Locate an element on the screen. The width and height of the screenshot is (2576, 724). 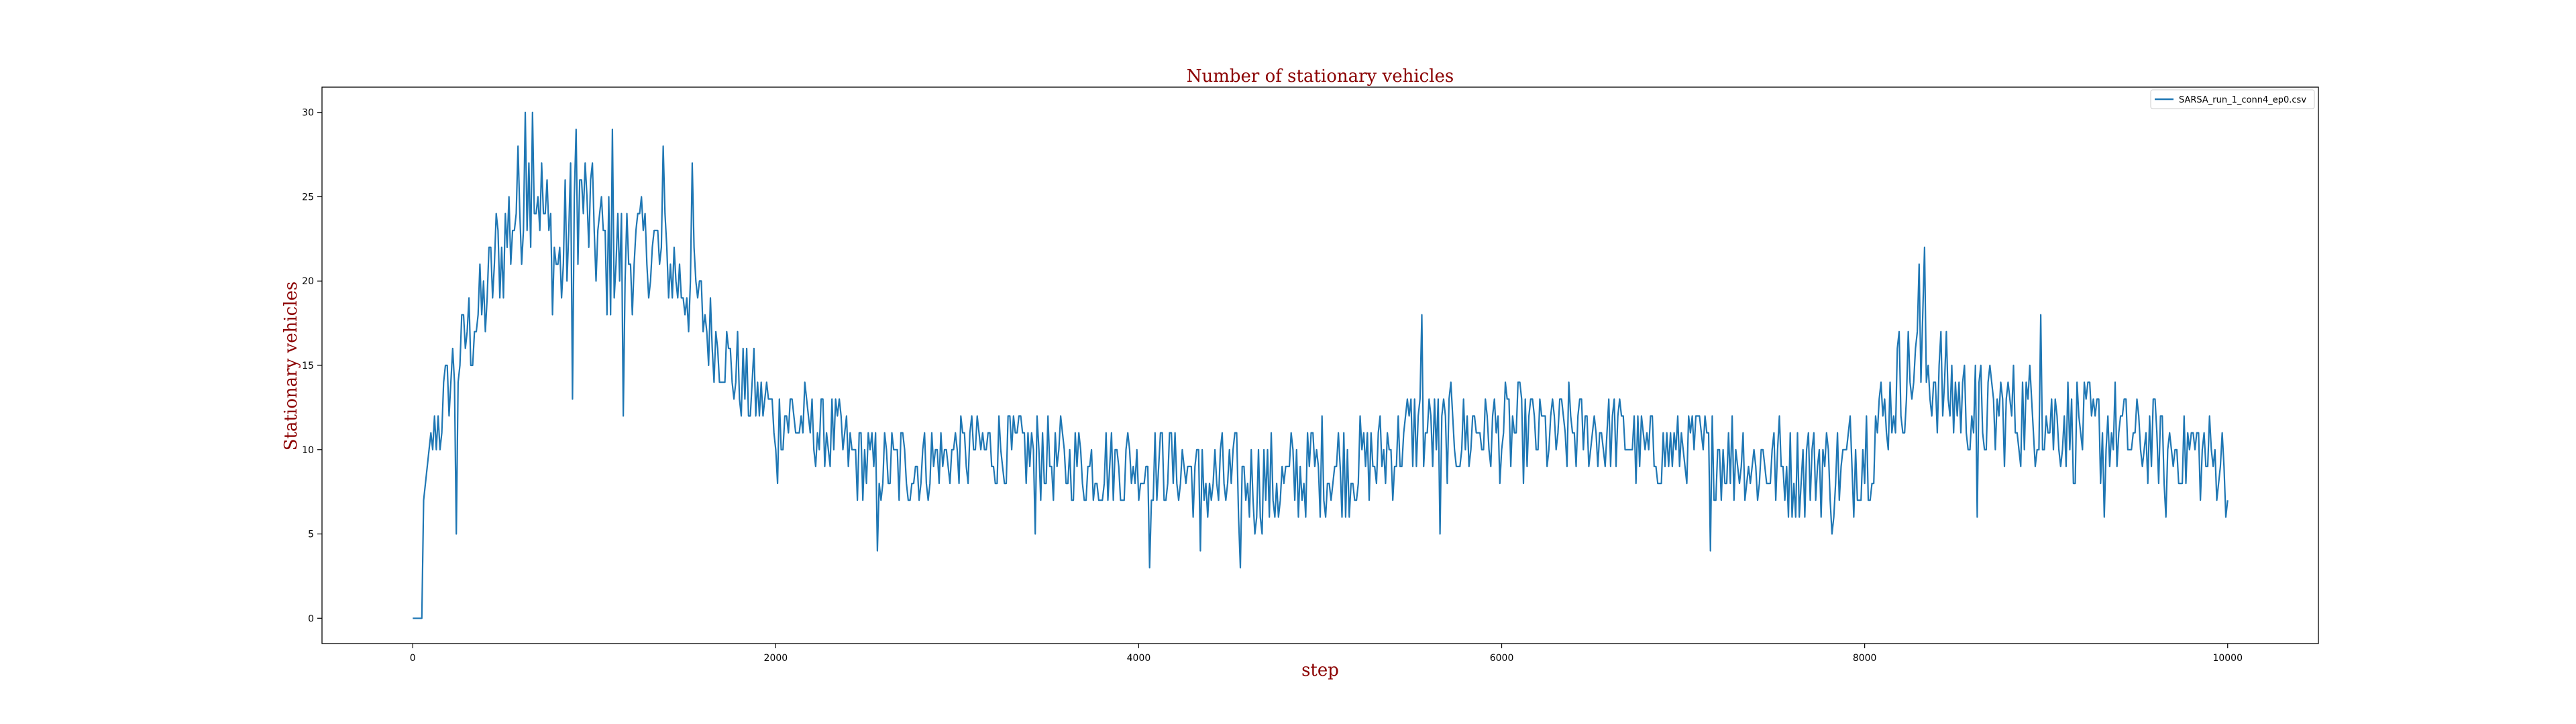
y-tick-label: 25 is located at coordinates (308, 197).